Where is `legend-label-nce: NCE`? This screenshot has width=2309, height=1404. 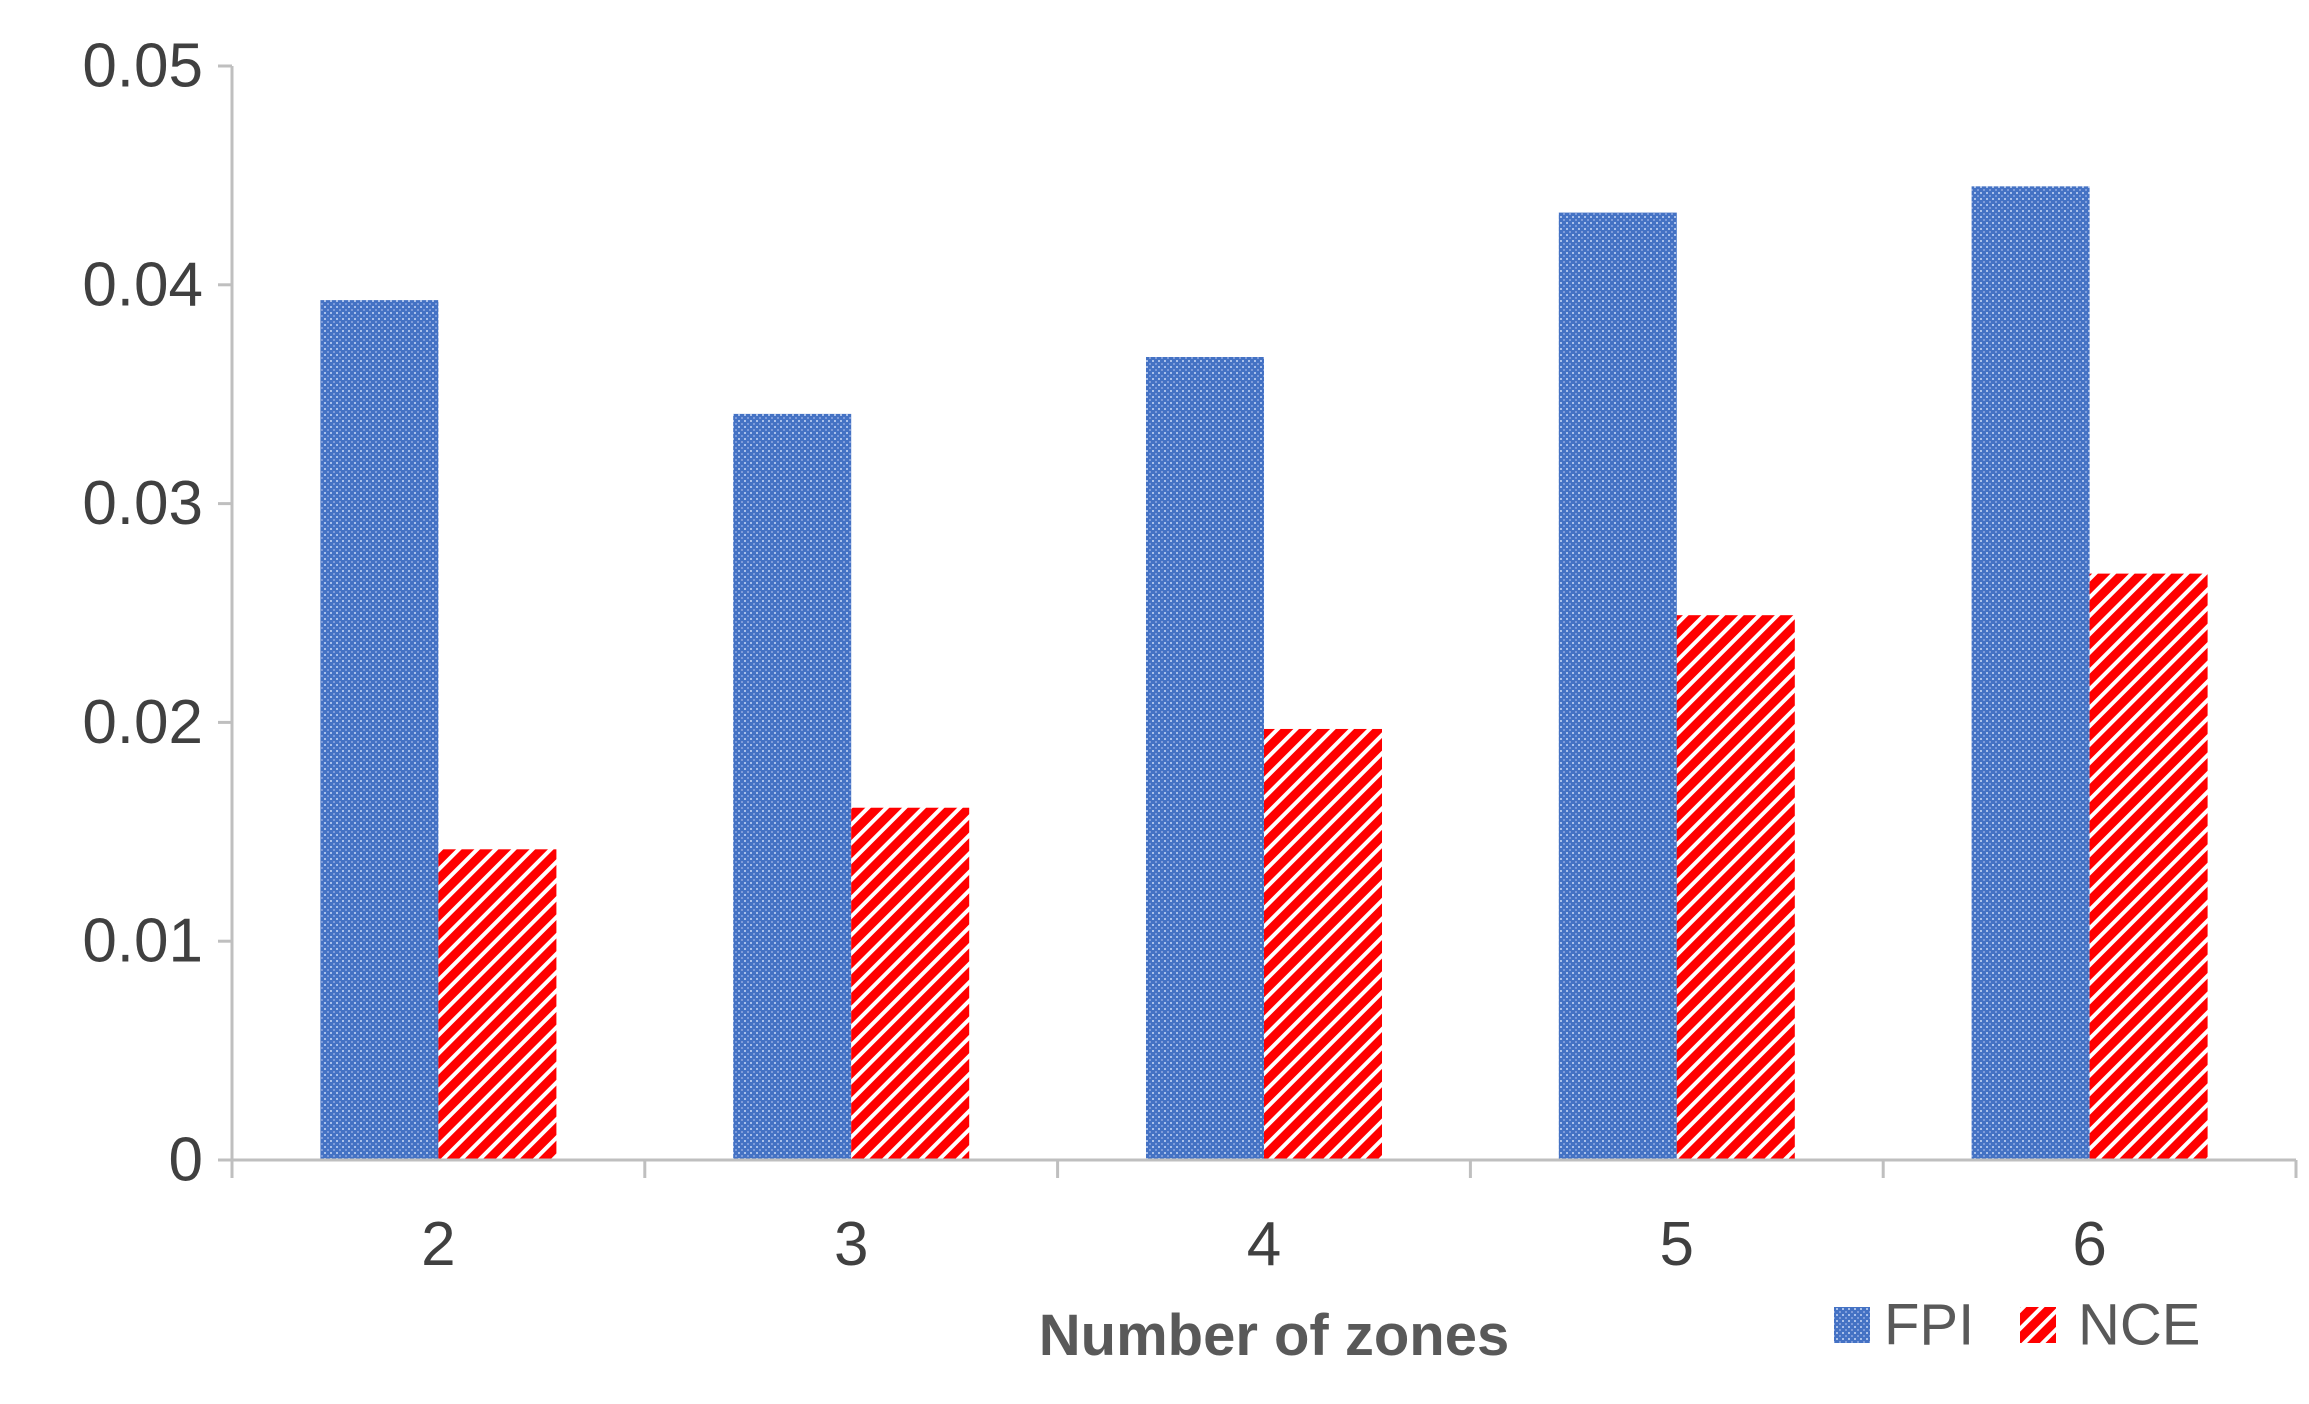 legend-label-nce: NCE is located at coordinates (2139, 1325).